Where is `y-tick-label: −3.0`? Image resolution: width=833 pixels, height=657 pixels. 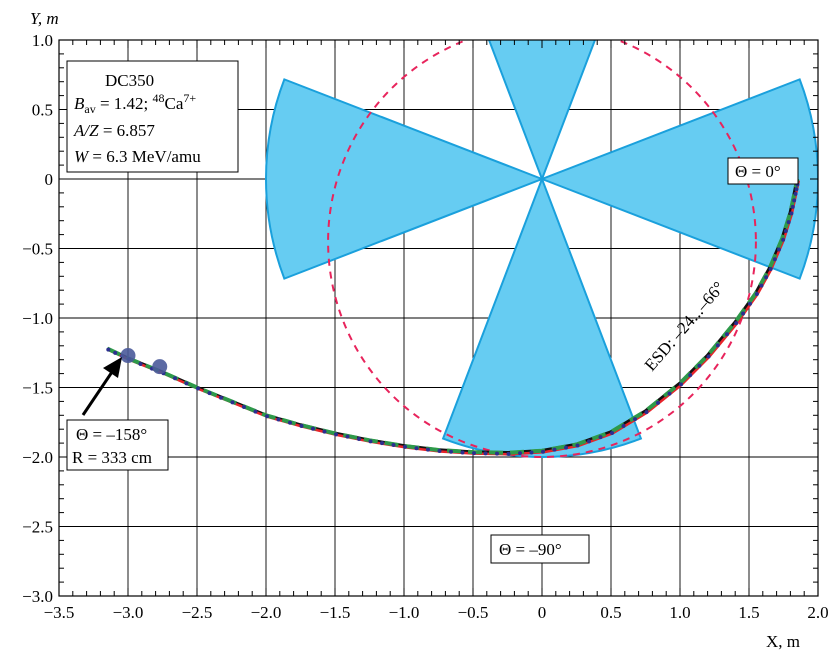 y-tick-label: −3.0 is located at coordinates (37, 596).